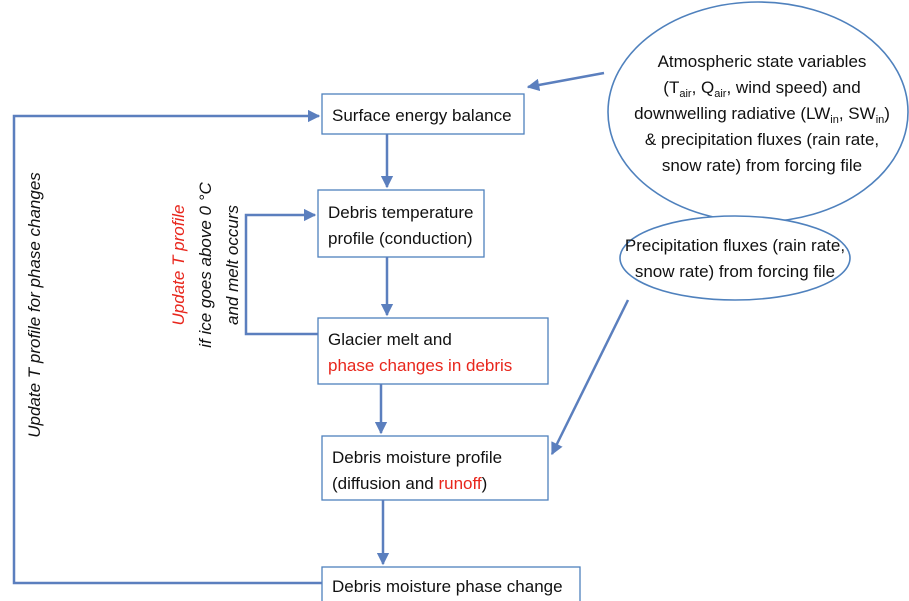  Describe the element at coordinates (762, 139) in the screenshot. I see `text-segment: & precipitation fluxes (rain rate,` at that location.